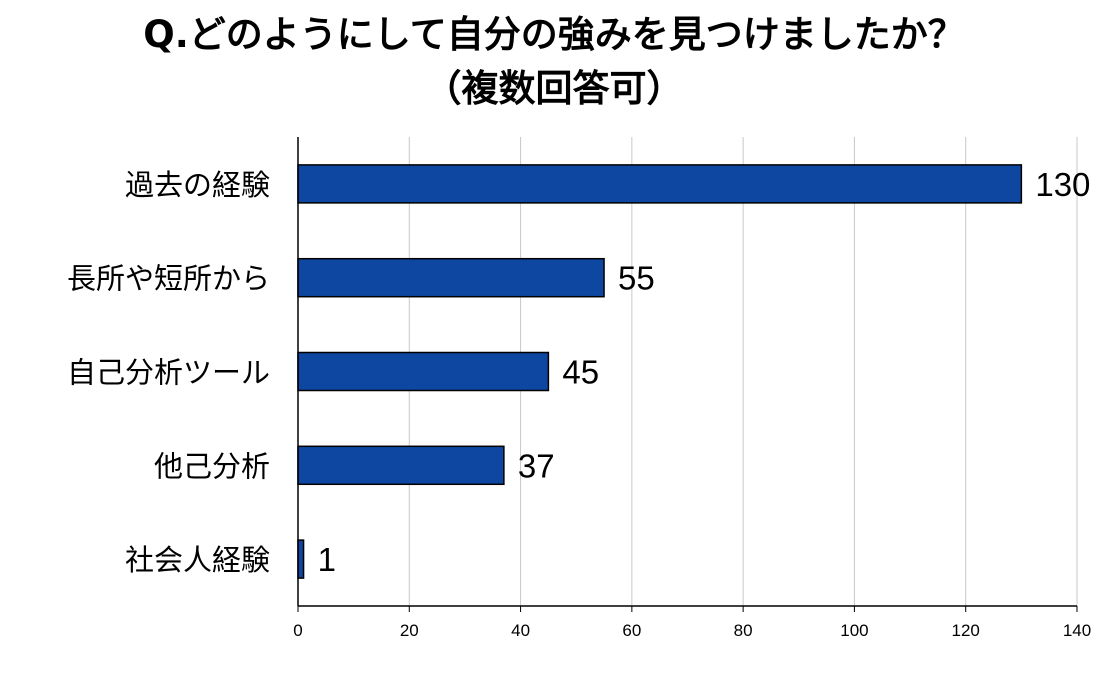 The height and width of the screenshot is (678, 1109). What do you see at coordinates (520, 630) in the screenshot?
I see `x-tick-label: 40` at bounding box center [520, 630].